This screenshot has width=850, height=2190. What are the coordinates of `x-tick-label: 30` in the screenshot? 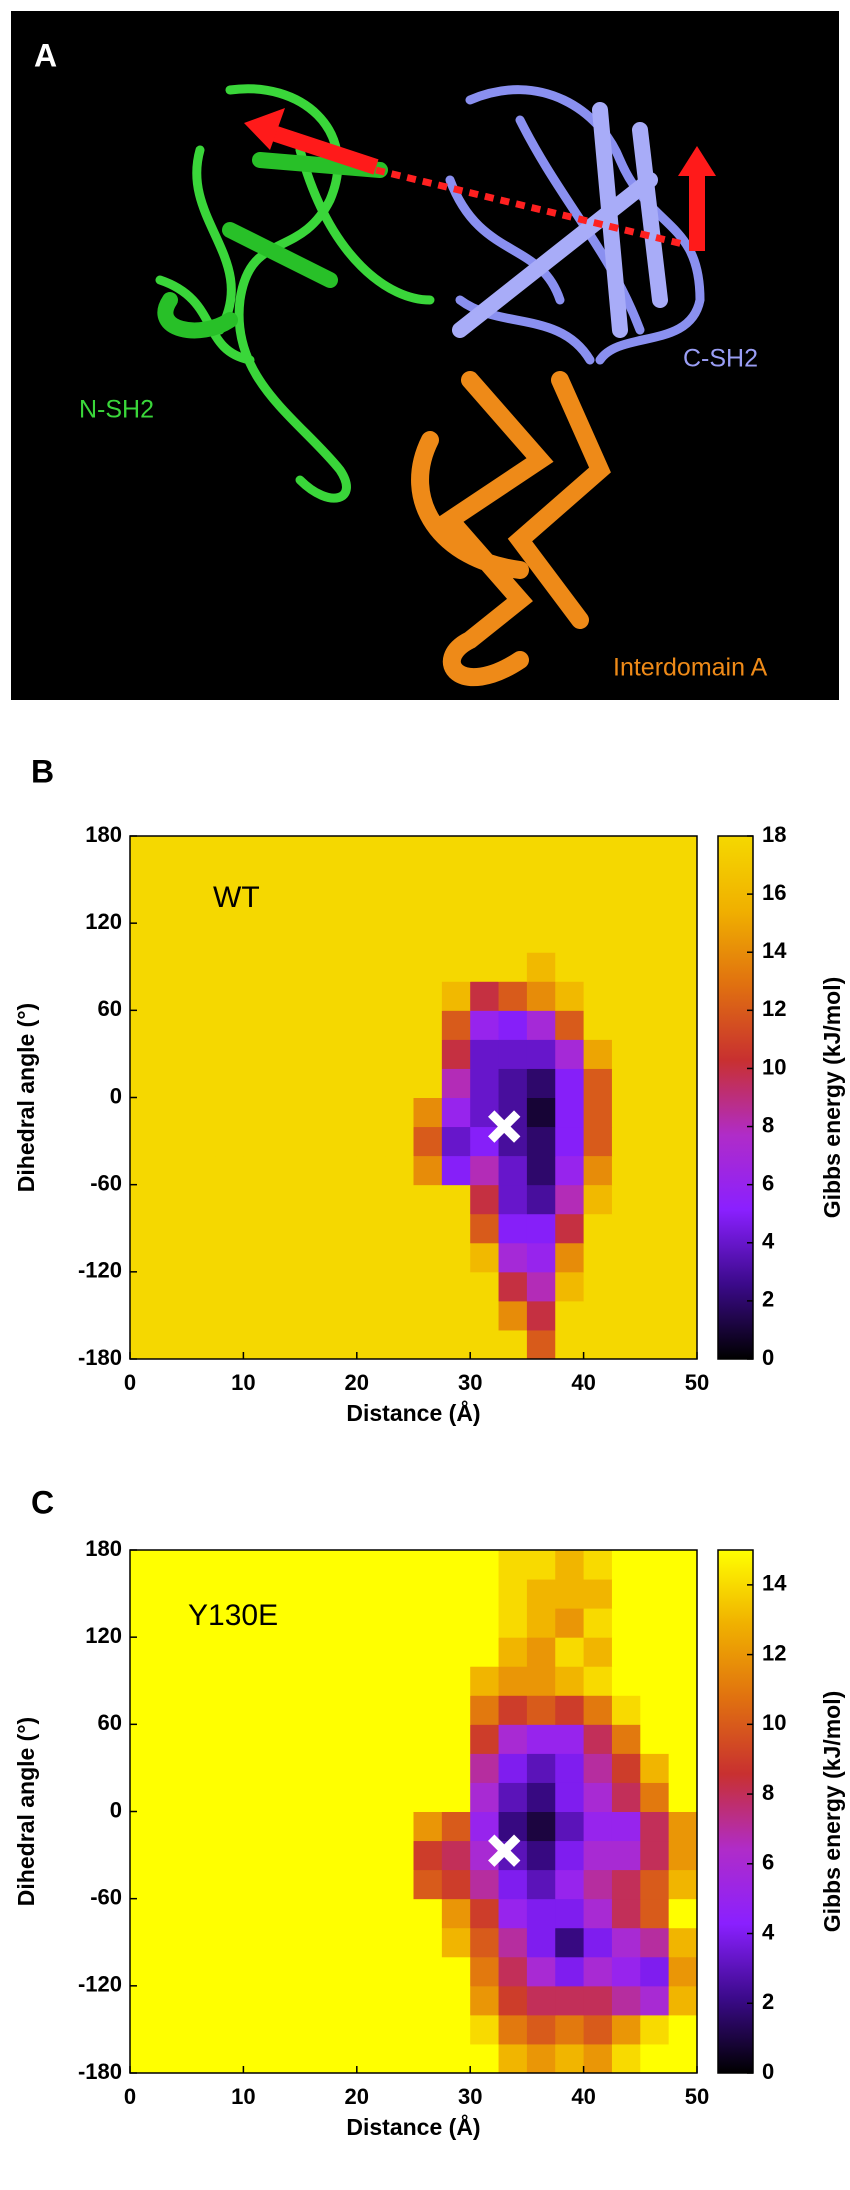 It's located at (470, 2096).